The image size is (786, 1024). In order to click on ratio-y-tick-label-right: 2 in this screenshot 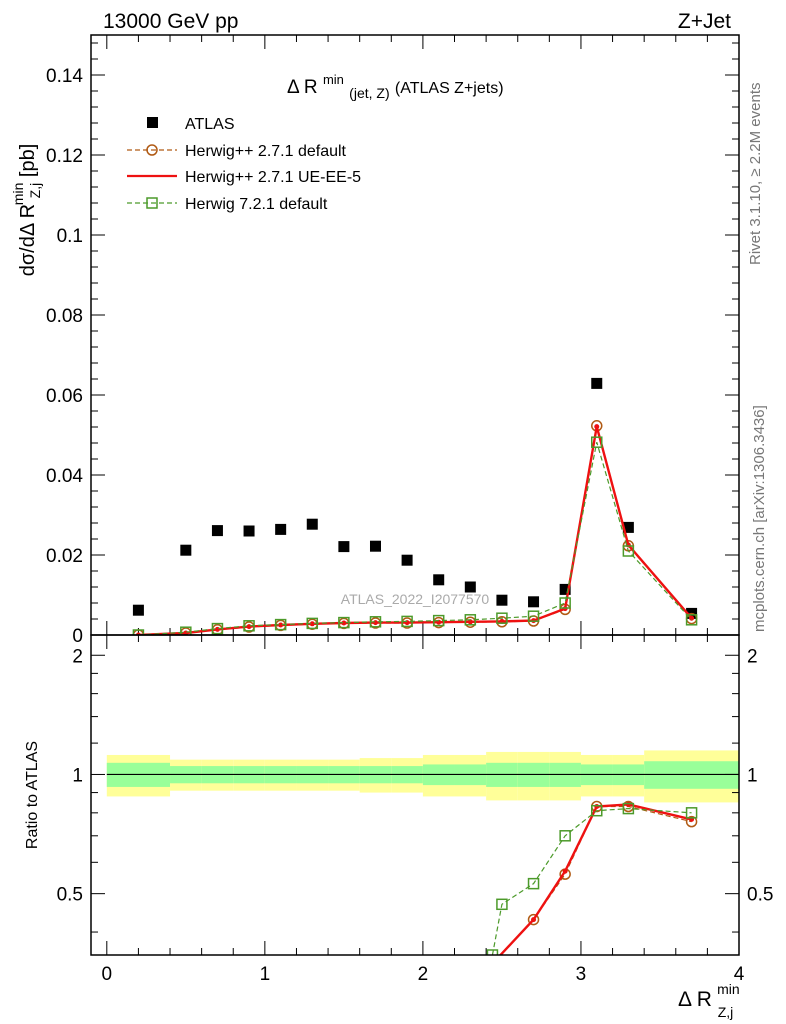, I will do `click(752, 656)`.